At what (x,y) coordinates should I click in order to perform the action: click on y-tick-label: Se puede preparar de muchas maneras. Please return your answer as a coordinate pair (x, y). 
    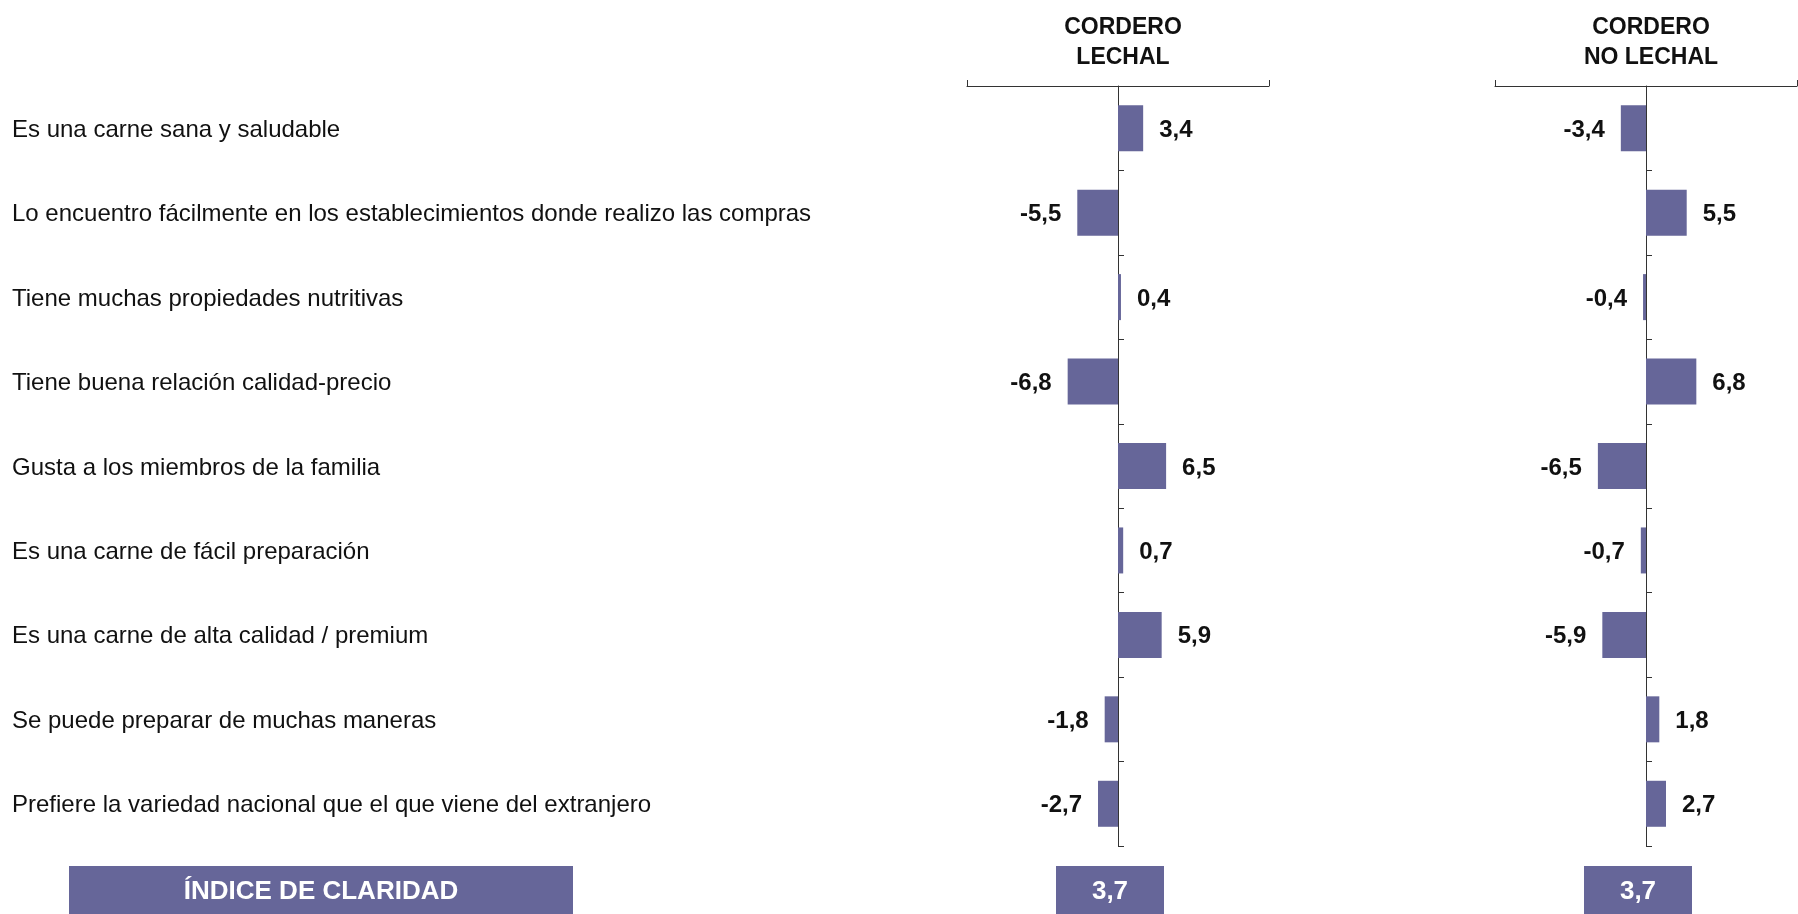
    Looking at the image, I should click on (224, 719).